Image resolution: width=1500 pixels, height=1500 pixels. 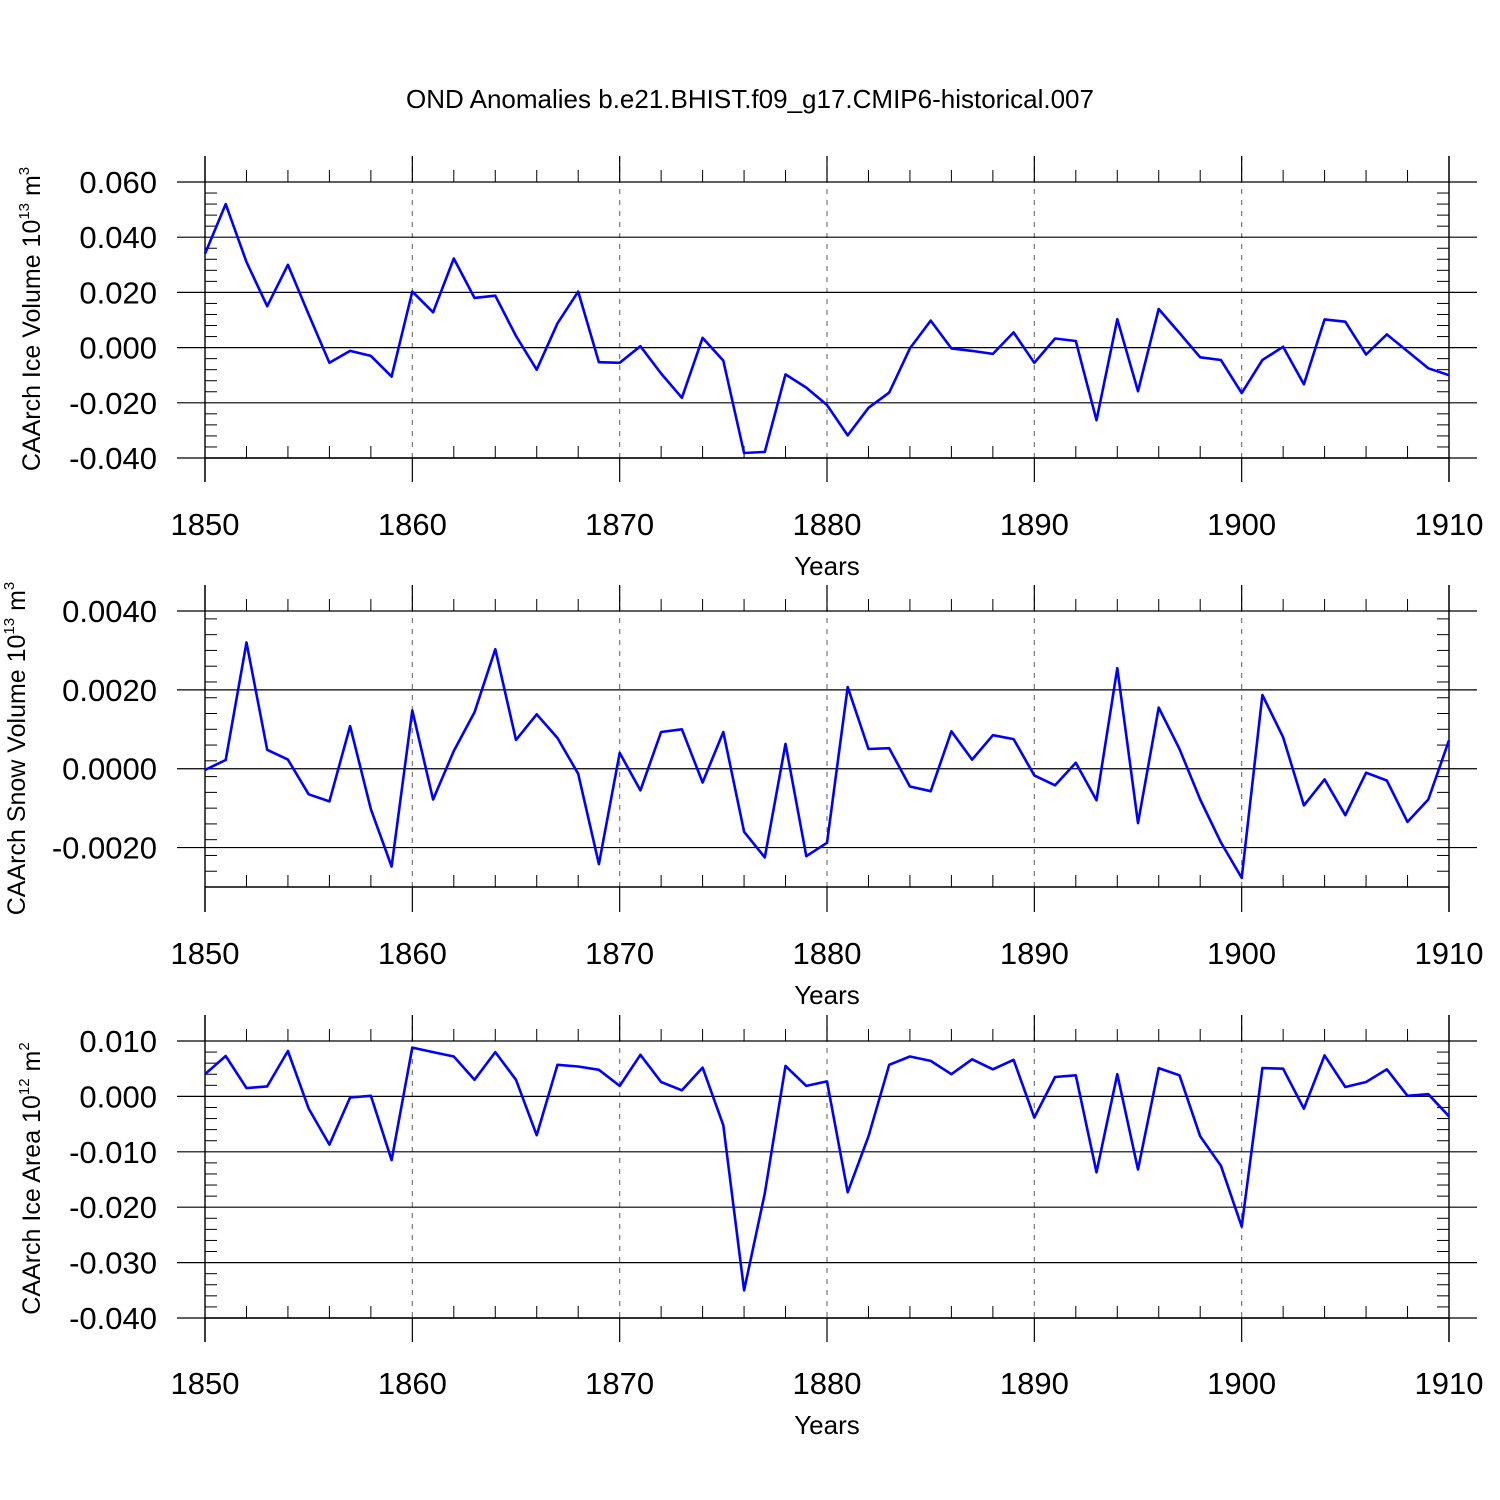 What do you see at coordinates (109, 690) in the screenshot?
I see `y-tick-label: 0.0020` at bounding box center [109, 690].